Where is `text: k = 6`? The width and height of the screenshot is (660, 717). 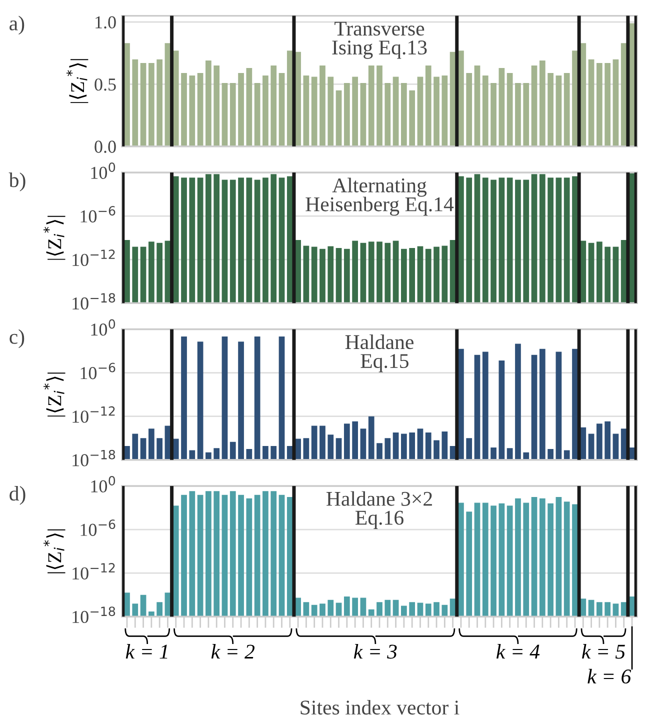
text: k = 6 is located at coordinates (610, 676).